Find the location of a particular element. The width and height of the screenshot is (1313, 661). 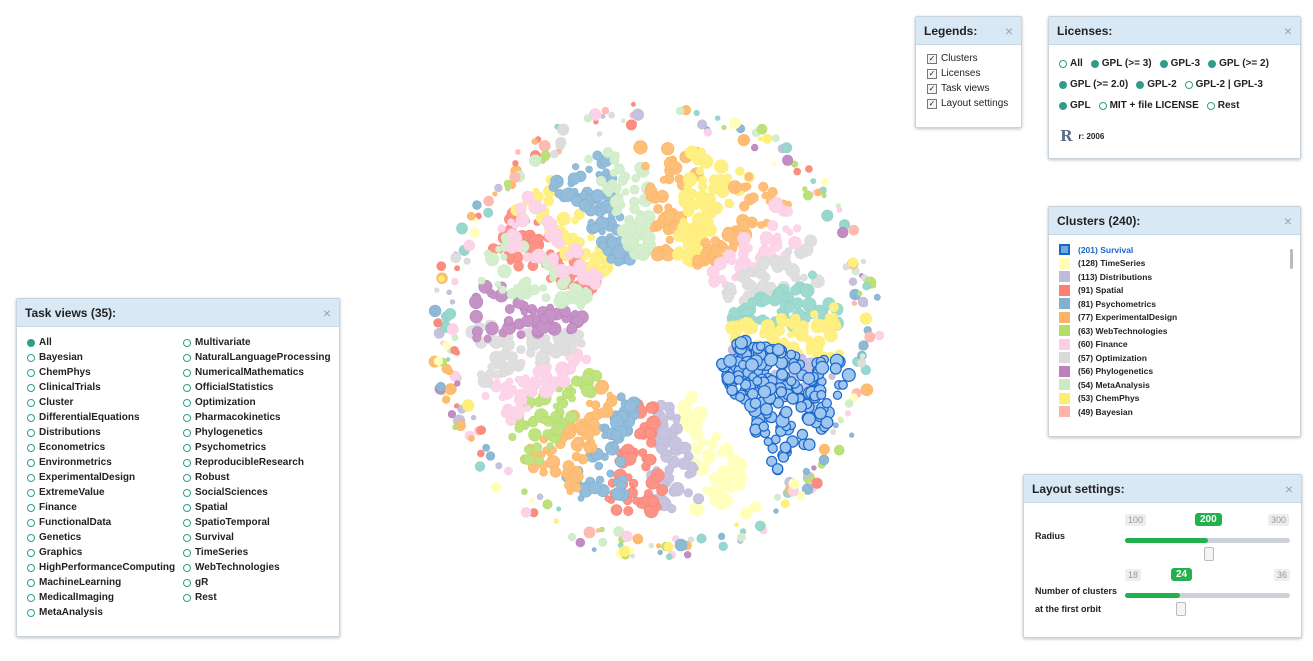

taskview-option: Bayesian is located at coordinates (105, 357).